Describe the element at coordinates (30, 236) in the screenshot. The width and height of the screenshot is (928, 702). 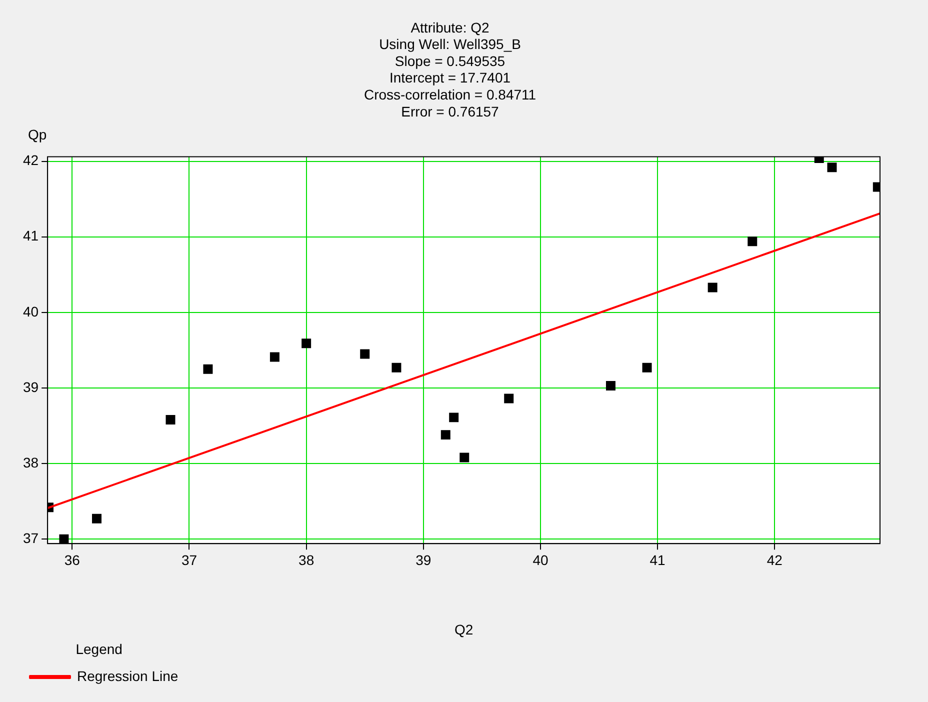
I see `y-tick-label: 41` at that location.